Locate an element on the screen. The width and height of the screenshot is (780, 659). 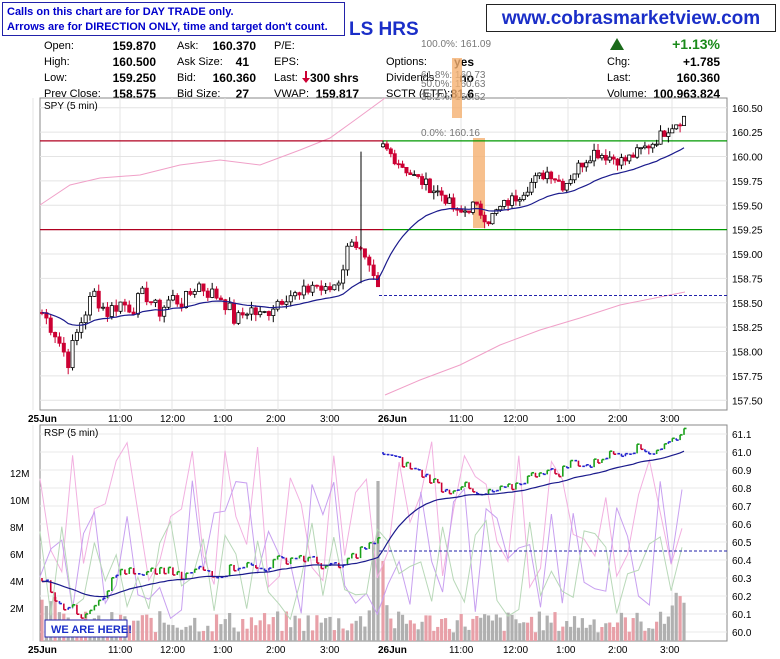
website-link: www.cobrasmarketview.com is located at coordinates (631, 18).